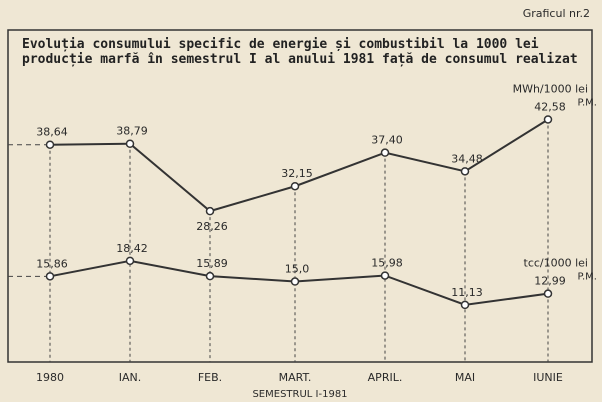  Describe the element at coordinates (556, 263) in the screenshot. I see `legend-label: tcc/1000 lei` at that location.